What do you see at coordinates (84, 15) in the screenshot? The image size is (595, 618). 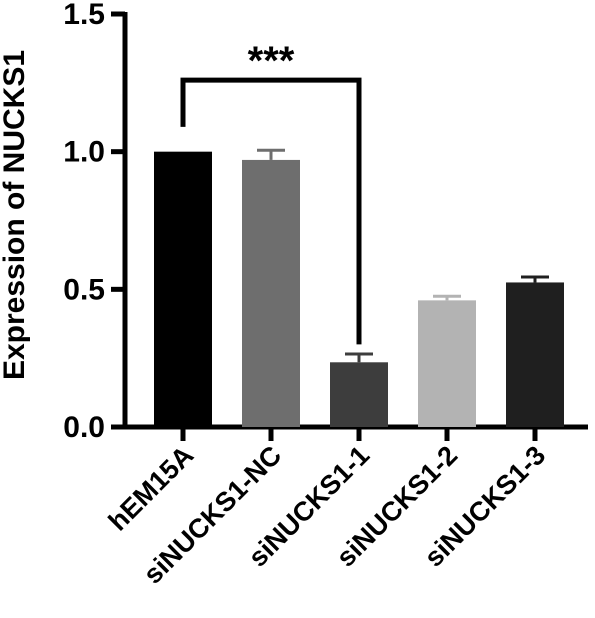 I see `y-tick-label: 1.5` at bounding box center [84, 15].